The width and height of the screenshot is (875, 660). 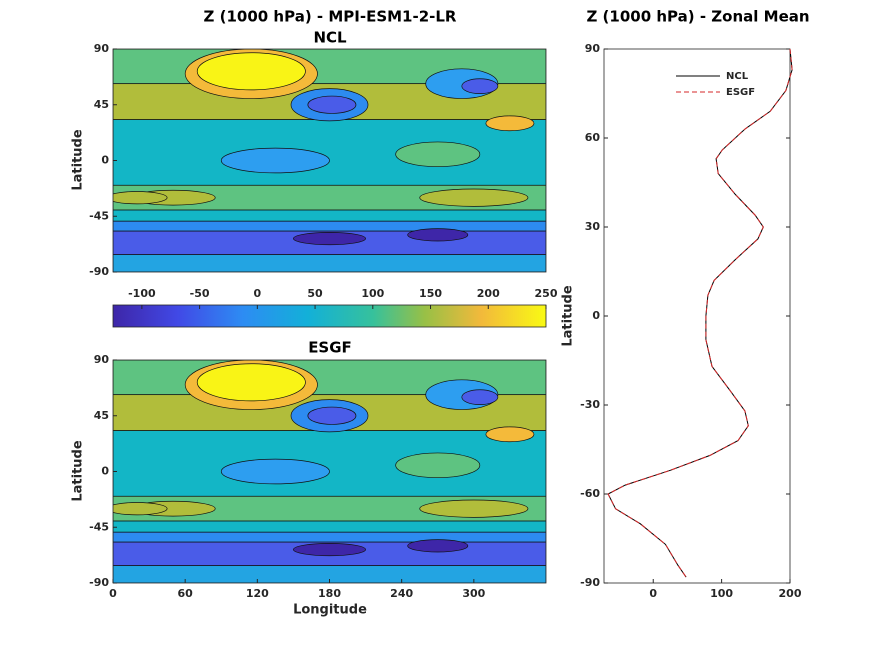 I want to click on x-tick-label: 60, so click(x=186, y=593).